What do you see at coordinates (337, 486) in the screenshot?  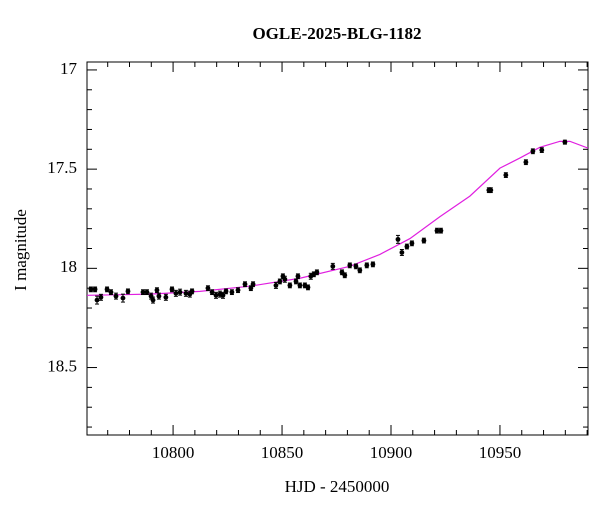 I see `x-axis-label: HJD - 2450000` at bounding box center [337, 486].